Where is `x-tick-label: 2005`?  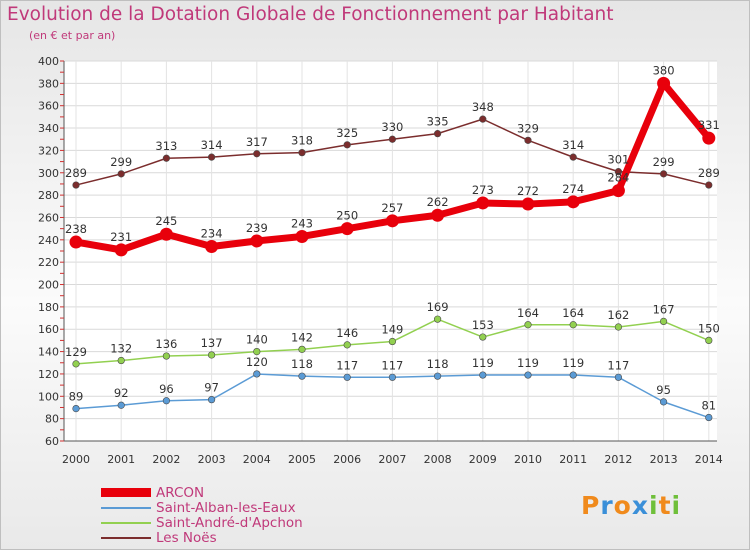
x-tick-label: 2005 is located at coordinates (302, 459).